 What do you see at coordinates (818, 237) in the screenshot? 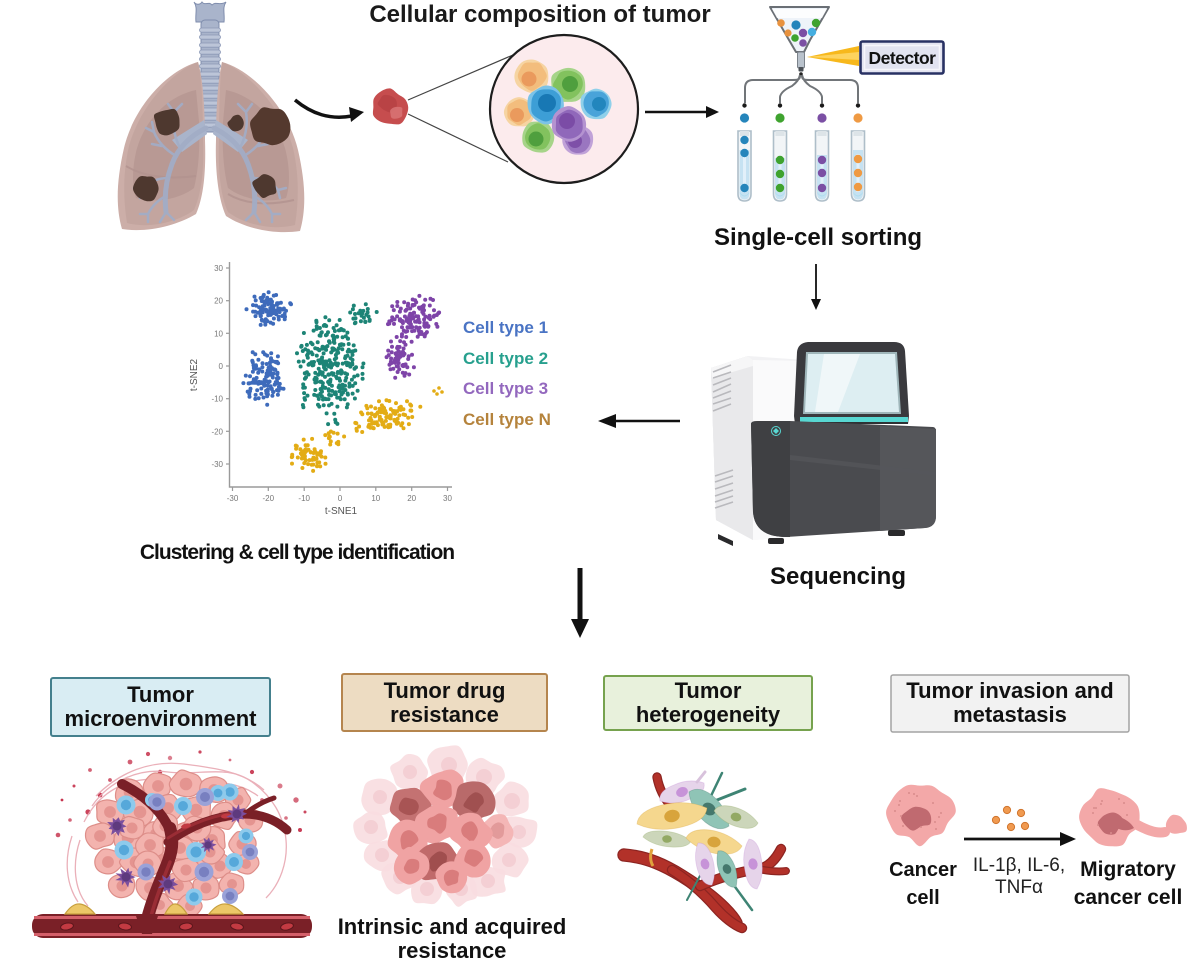
I see `svg-text: Single-cell sorting` at bounding box center [818, 237].